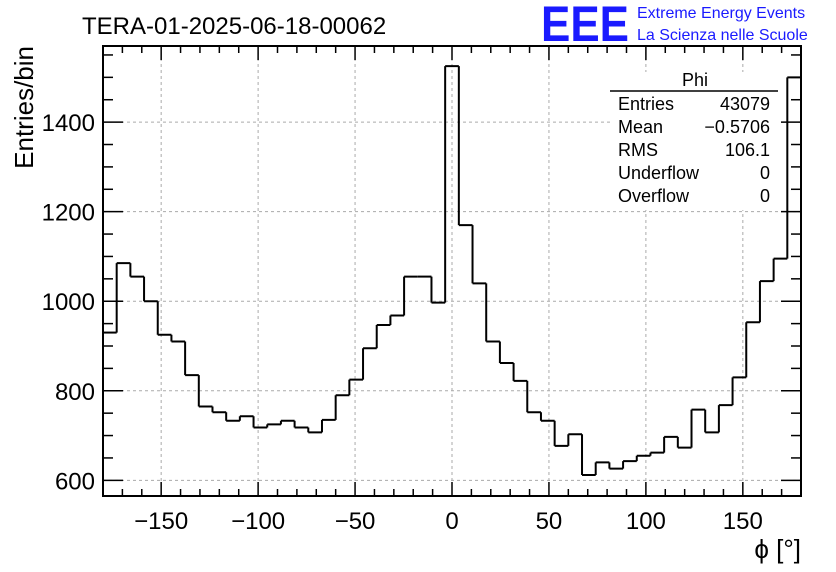 Image resolution: width=836 pixels, height=572 pixels. I want to click on stats-row-label: Overflow, so click(654, 196).